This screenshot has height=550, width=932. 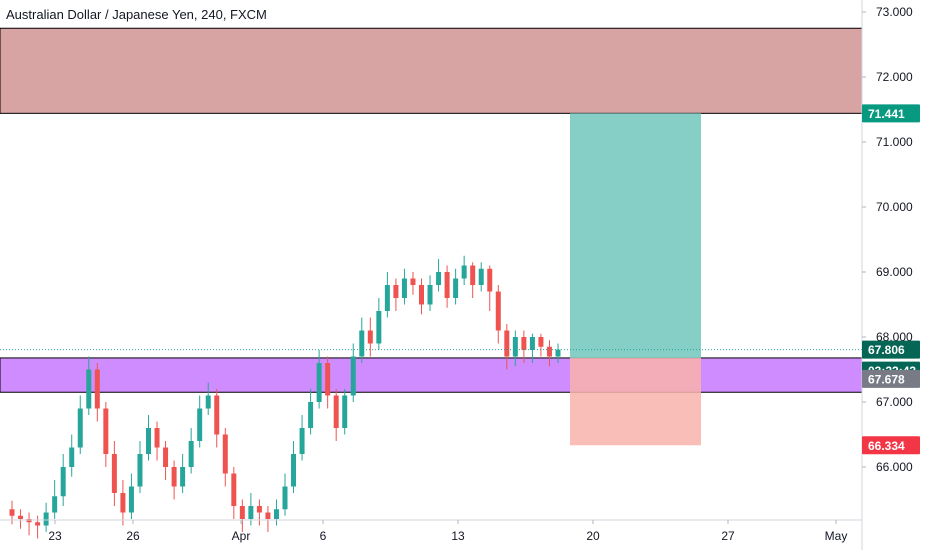 I want to click on time-tick-label: 26, so click(x=133, y=536).